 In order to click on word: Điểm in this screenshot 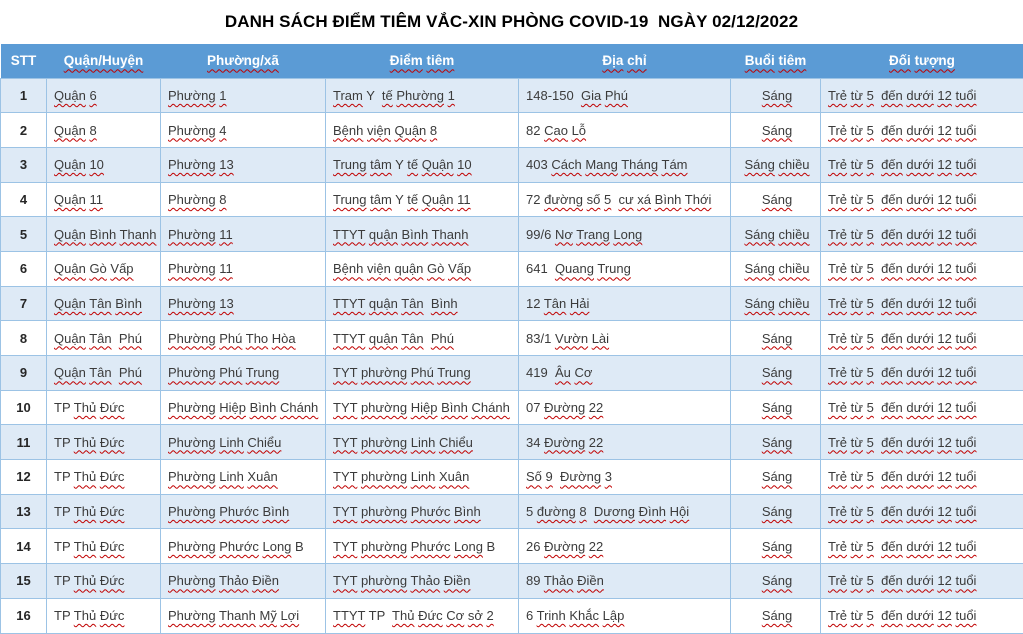, I will do `click(406, 61)`.